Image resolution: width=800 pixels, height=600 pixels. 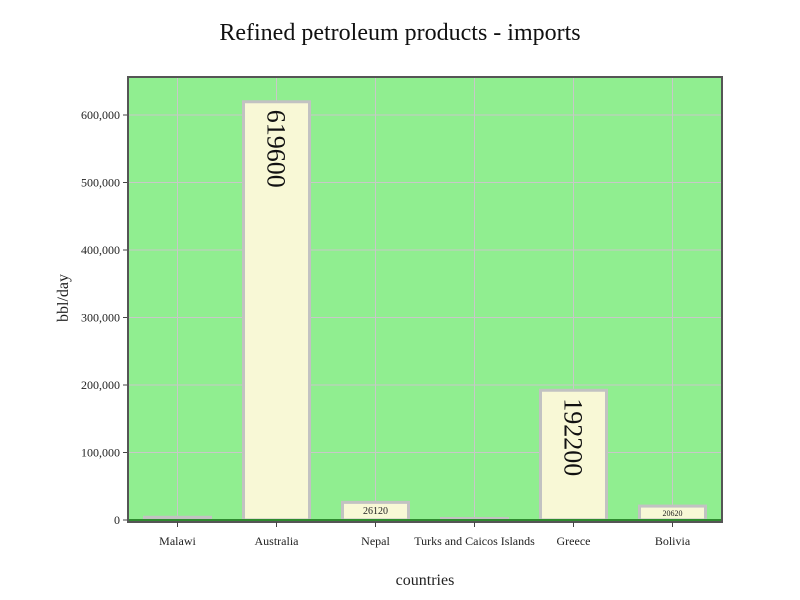 What do you see at coordinates (117, 520) in the screenshot?
I see `y-tick-label: 0` at bounding box center [117, 520].